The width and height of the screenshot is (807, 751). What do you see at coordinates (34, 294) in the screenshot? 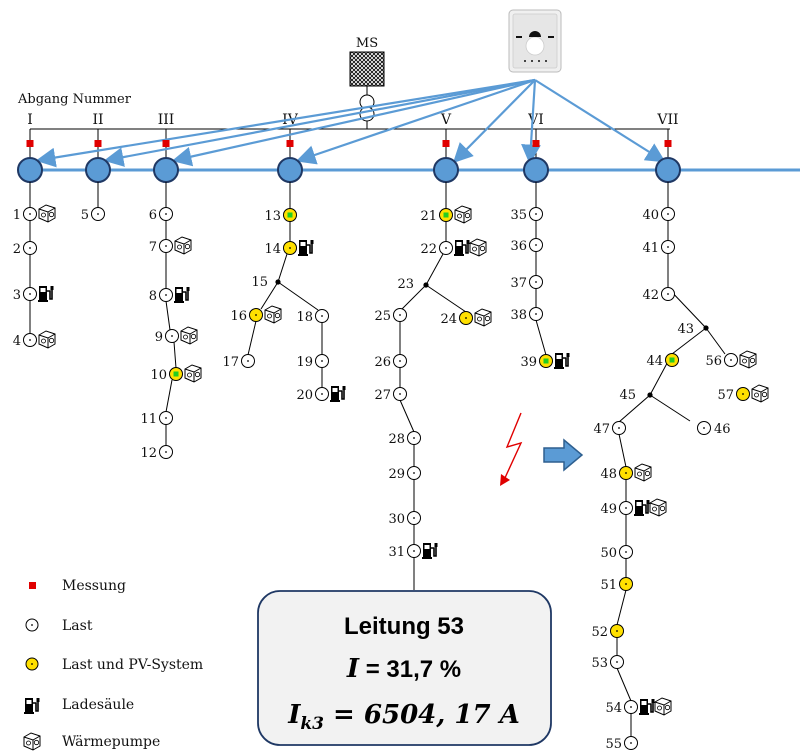
I see `node-3: 3` at bounding box center [34, 294].